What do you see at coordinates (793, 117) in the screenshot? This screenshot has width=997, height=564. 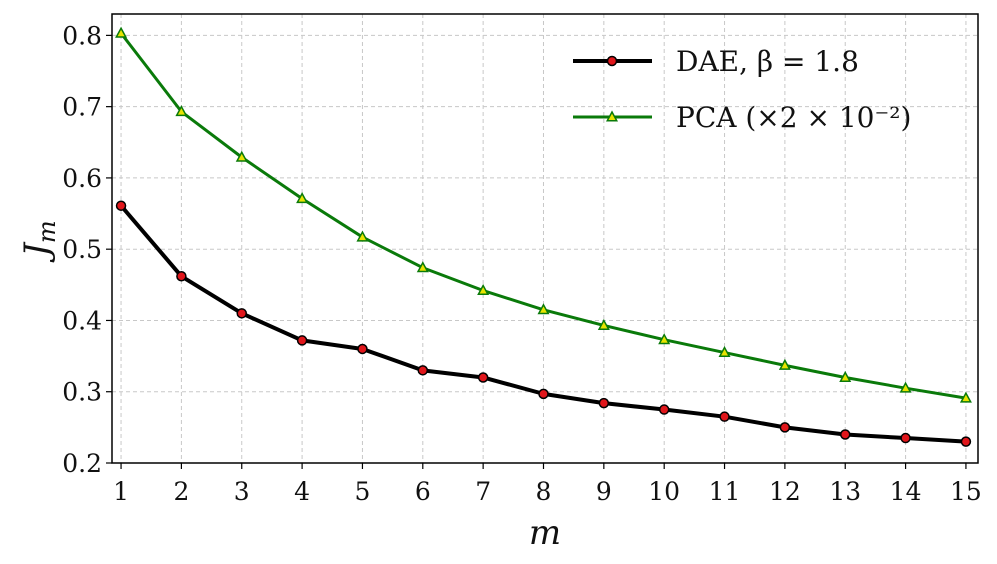 I see `legend-label-pca: PCA (×2 × 10⁻²)` at bounding box center [793, 117].